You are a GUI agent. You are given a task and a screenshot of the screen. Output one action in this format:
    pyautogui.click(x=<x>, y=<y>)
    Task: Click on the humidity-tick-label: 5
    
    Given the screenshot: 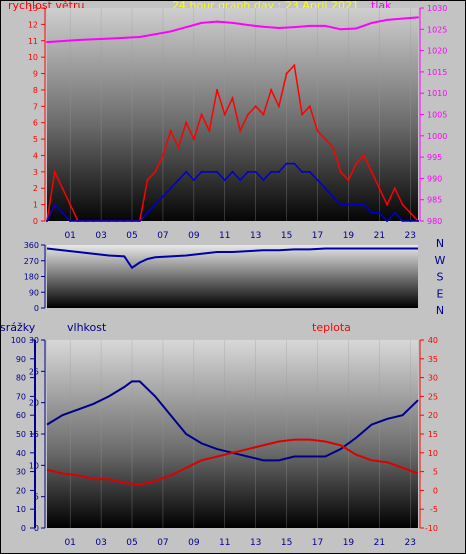 What is the action you would take?
    pyautogui.click(x=36, y=497)
    